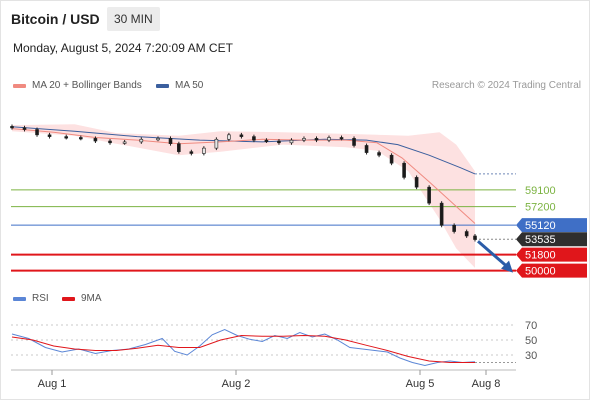  I want to click on rsi-tick-50: 50, so click(531, 341).